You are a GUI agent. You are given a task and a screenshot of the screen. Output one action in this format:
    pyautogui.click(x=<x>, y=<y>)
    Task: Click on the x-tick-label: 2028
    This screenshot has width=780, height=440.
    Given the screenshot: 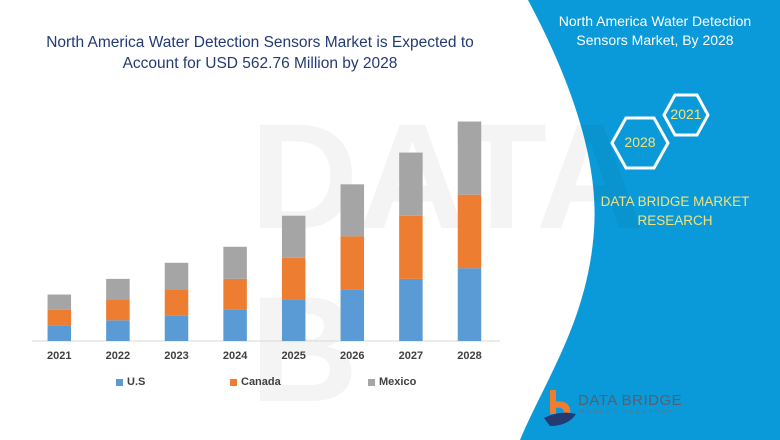 What is the action you would take?
    pyautogui.click(x=469, y=356)
    